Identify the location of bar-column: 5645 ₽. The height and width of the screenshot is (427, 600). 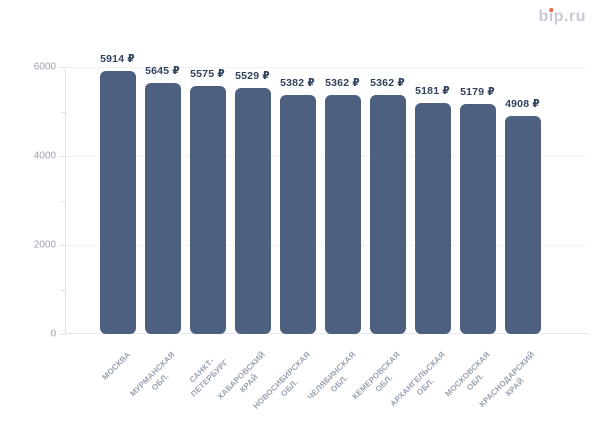
(162, 199).